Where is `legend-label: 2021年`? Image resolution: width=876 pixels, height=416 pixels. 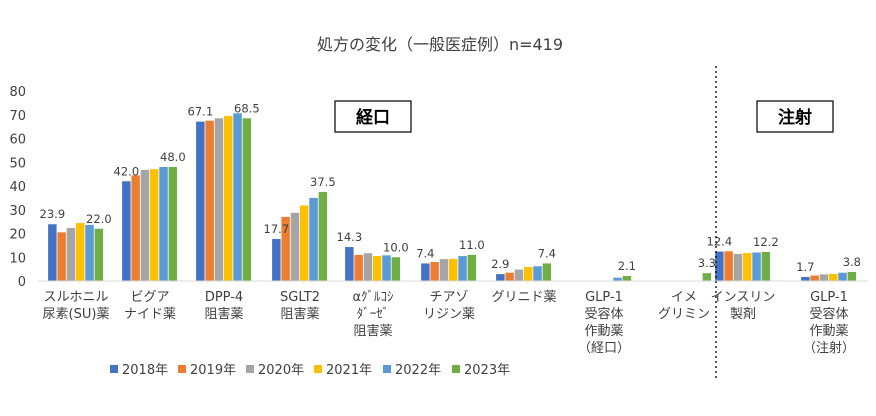
legend-label: 2021年 is located at coordinates (349, 370).